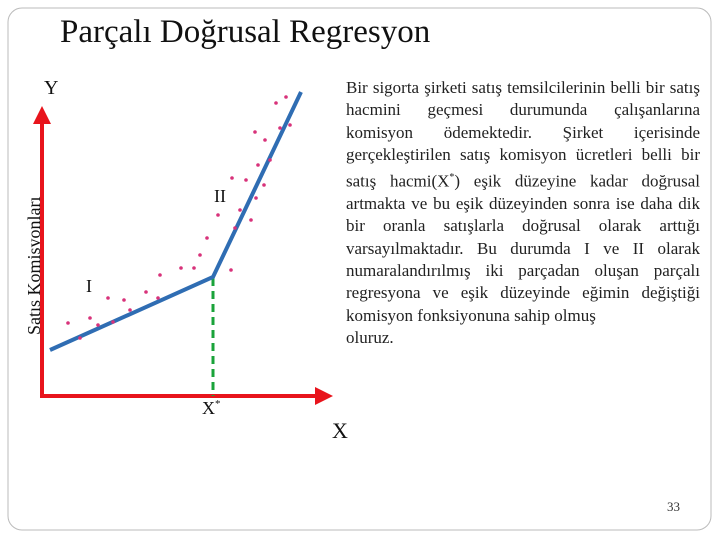 The width and height of the screenshot is (720, 540). Describe the element at coordinates (220, 196) in the screenshot. I see `segment-2-label: II` at that location.